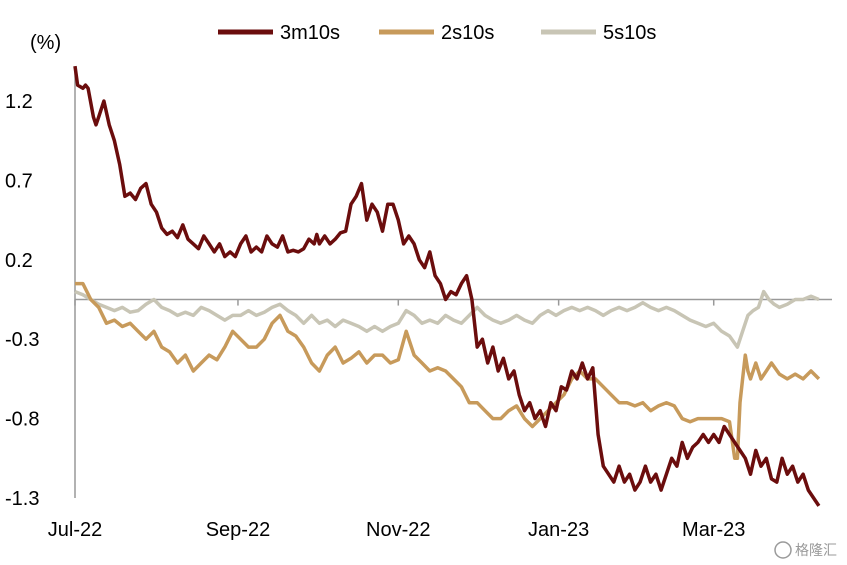 The image size is (847, 565). Describe the element at coordinates (467, 33) in the screenshot. I see `legend-label-2s10s: 2s10s` at that location.